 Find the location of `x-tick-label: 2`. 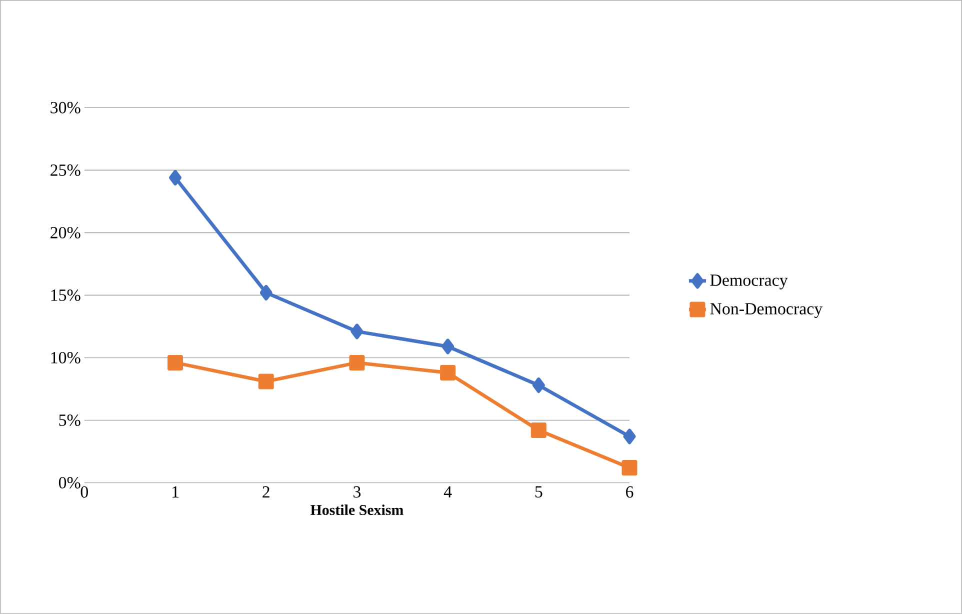

x-tick-label: 2 is located at coordinates (266, 492).